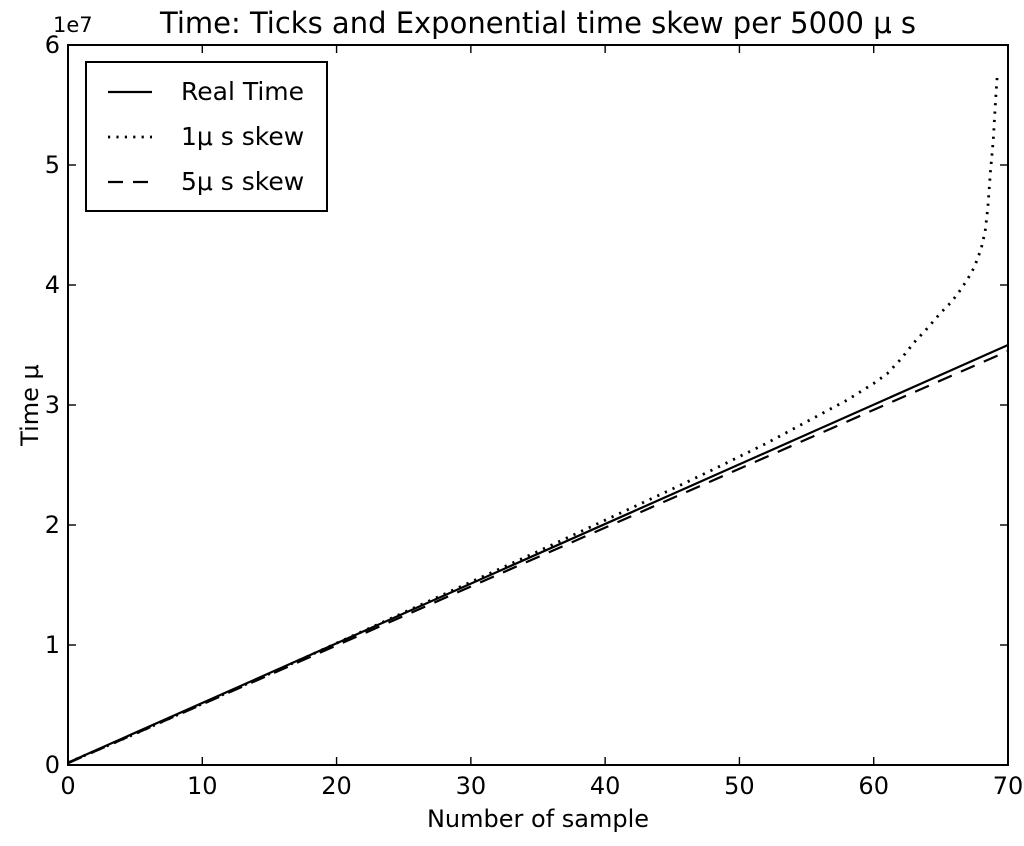 The height and width of the screenshot is (846, 1024). Describe the element at coordinates (130, 136) in the screenshot. I see `dotted-line-swatch-icon` at that location.